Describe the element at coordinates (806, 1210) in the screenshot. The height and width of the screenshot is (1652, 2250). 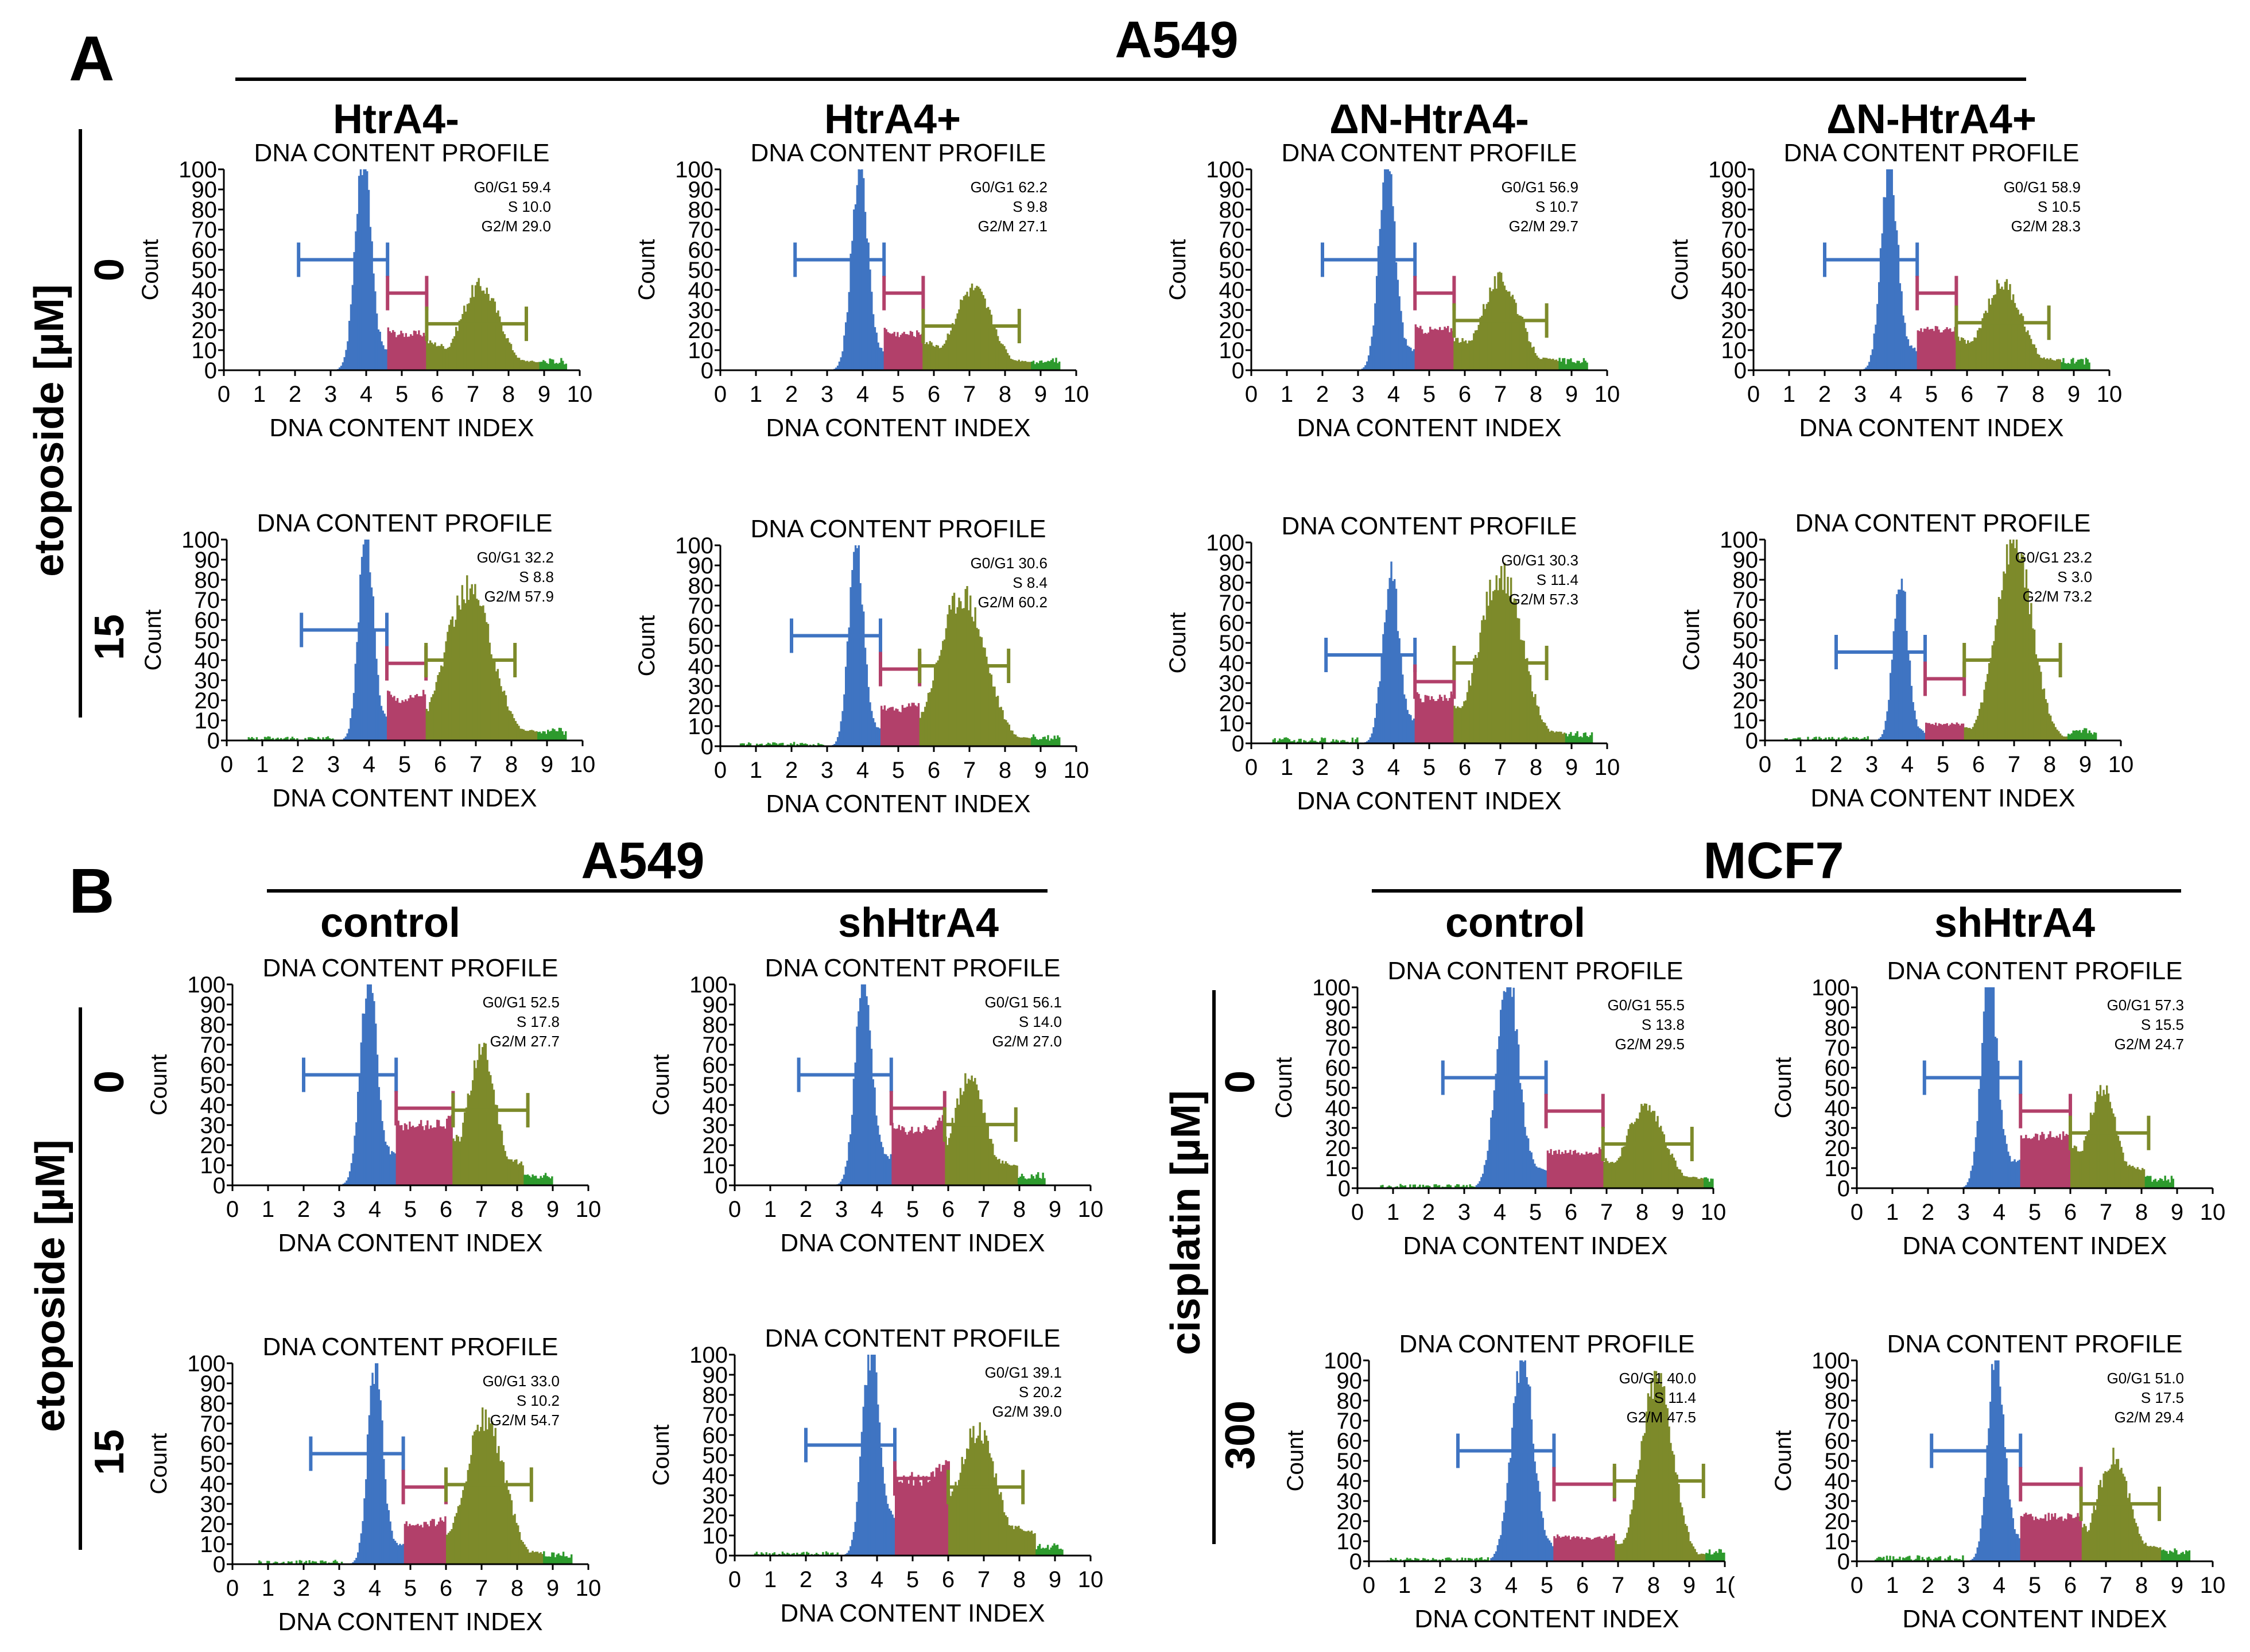
I see `x-tick-label: 2` at that location.